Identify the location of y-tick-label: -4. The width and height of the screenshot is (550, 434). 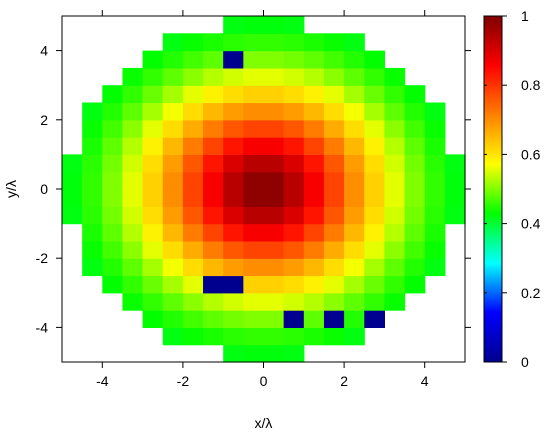
(42, 327).